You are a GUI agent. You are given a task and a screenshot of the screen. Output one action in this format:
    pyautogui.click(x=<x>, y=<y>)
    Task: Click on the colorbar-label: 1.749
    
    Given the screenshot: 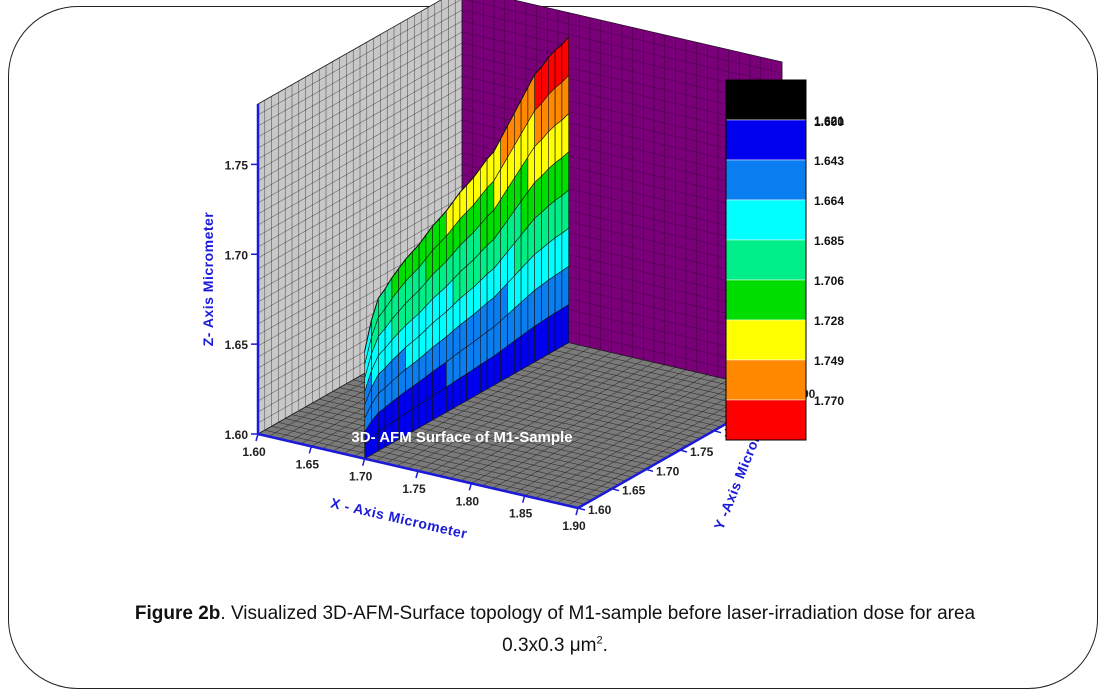 What is the action you would take?
    pyautogui.click(x=829, y=361)
    